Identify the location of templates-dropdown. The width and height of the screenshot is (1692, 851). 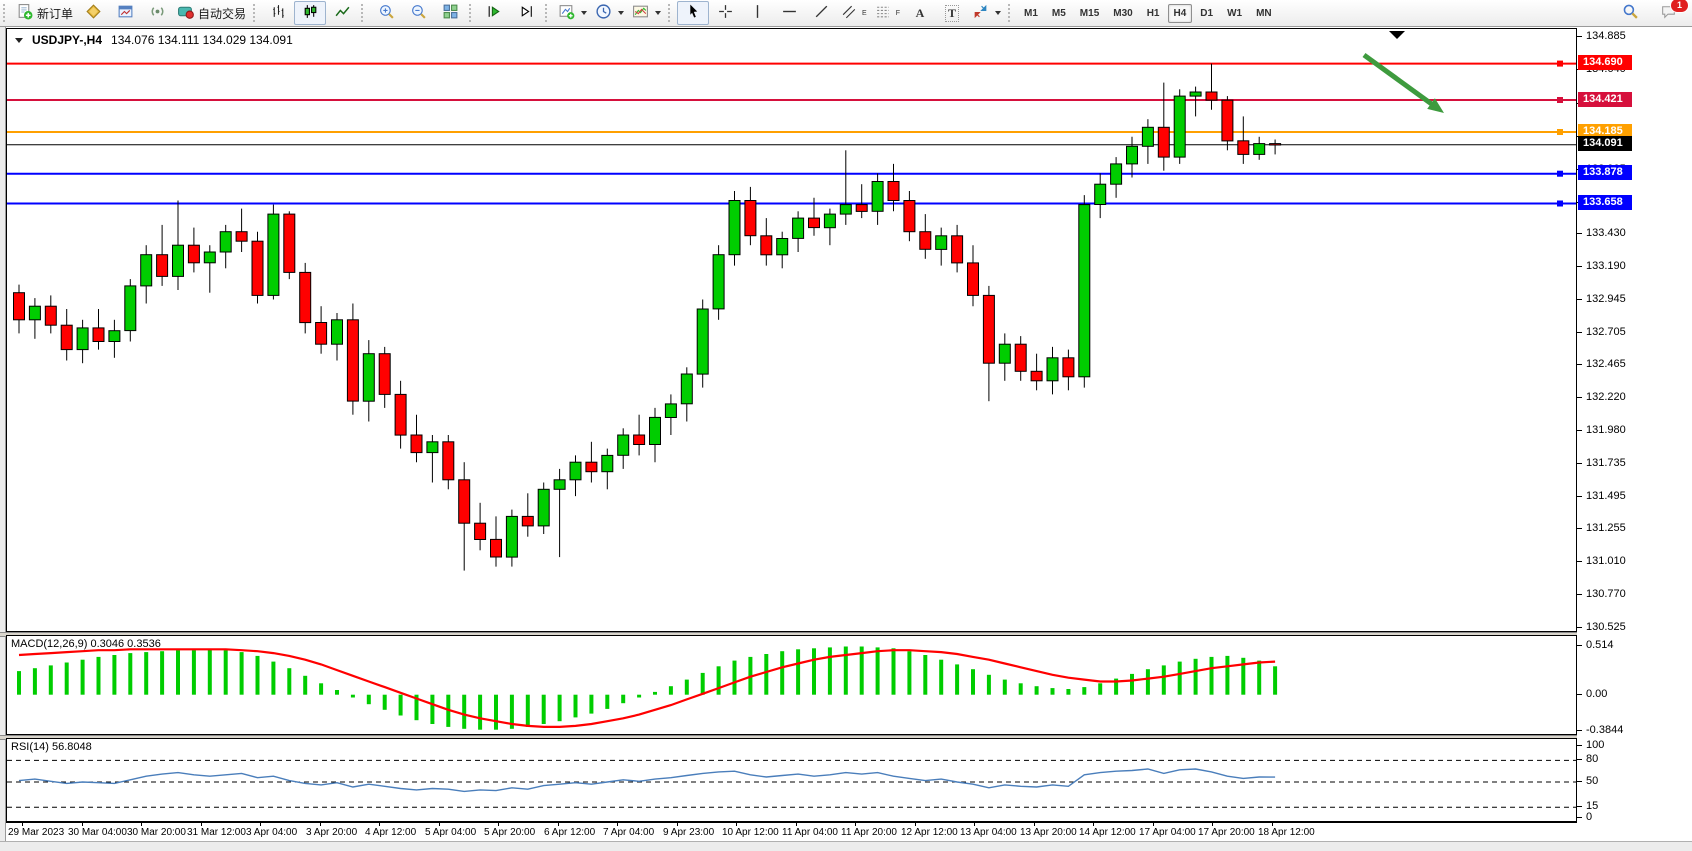
(646, 13).